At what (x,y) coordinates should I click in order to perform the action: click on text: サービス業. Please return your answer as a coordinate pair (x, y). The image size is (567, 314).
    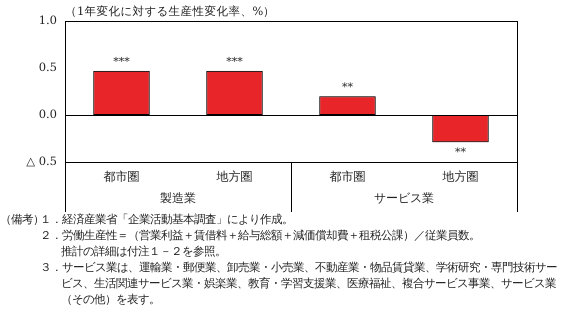
    Looking at the image, I should click on (404, 198).